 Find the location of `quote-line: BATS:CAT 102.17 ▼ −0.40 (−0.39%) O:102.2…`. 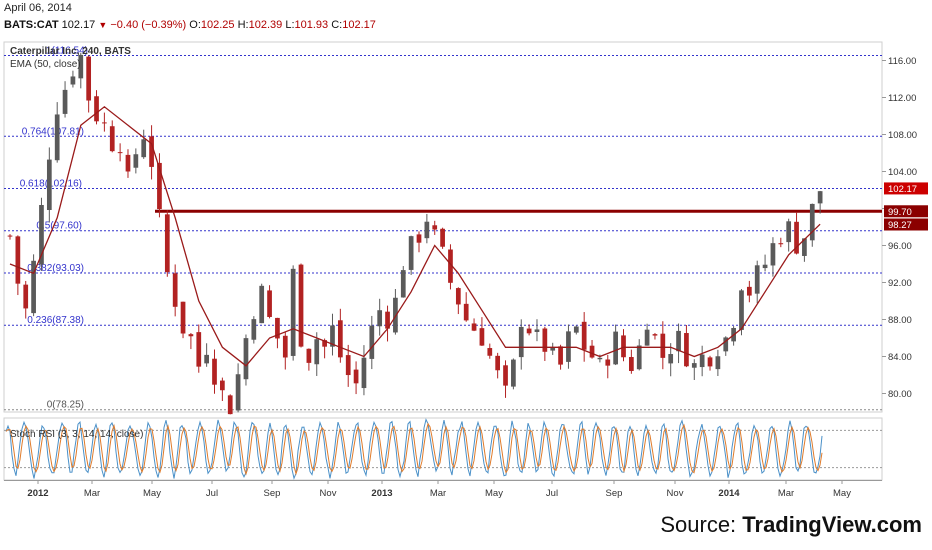

quote-line: BATS:CAT 102.17 ▼ −0.40 (−0.39%) O:102.2… is located at coordinates (190, 25).